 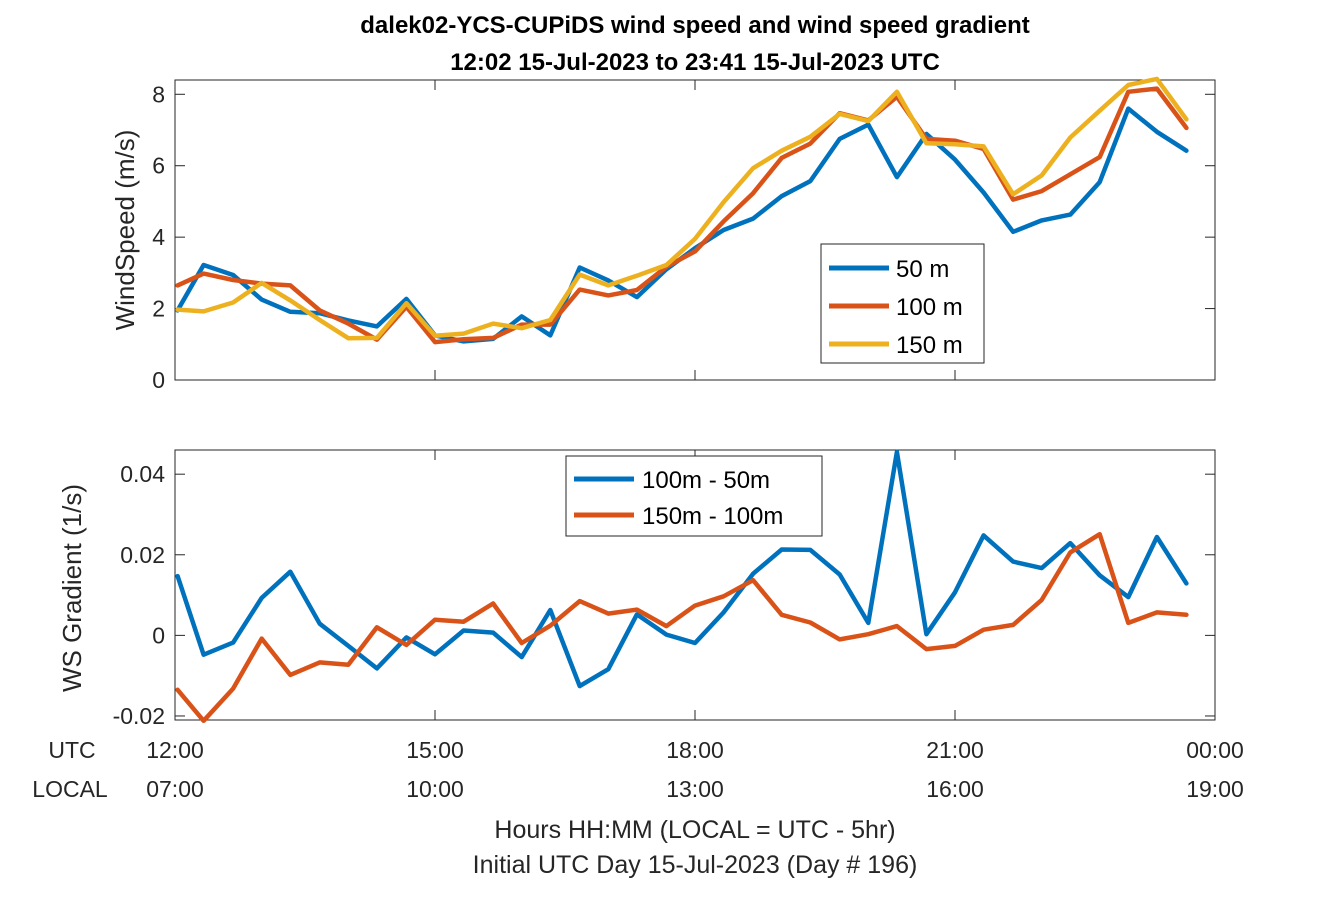 I want to click on local-tick-label: 16:00, so click(x=955, y=789).